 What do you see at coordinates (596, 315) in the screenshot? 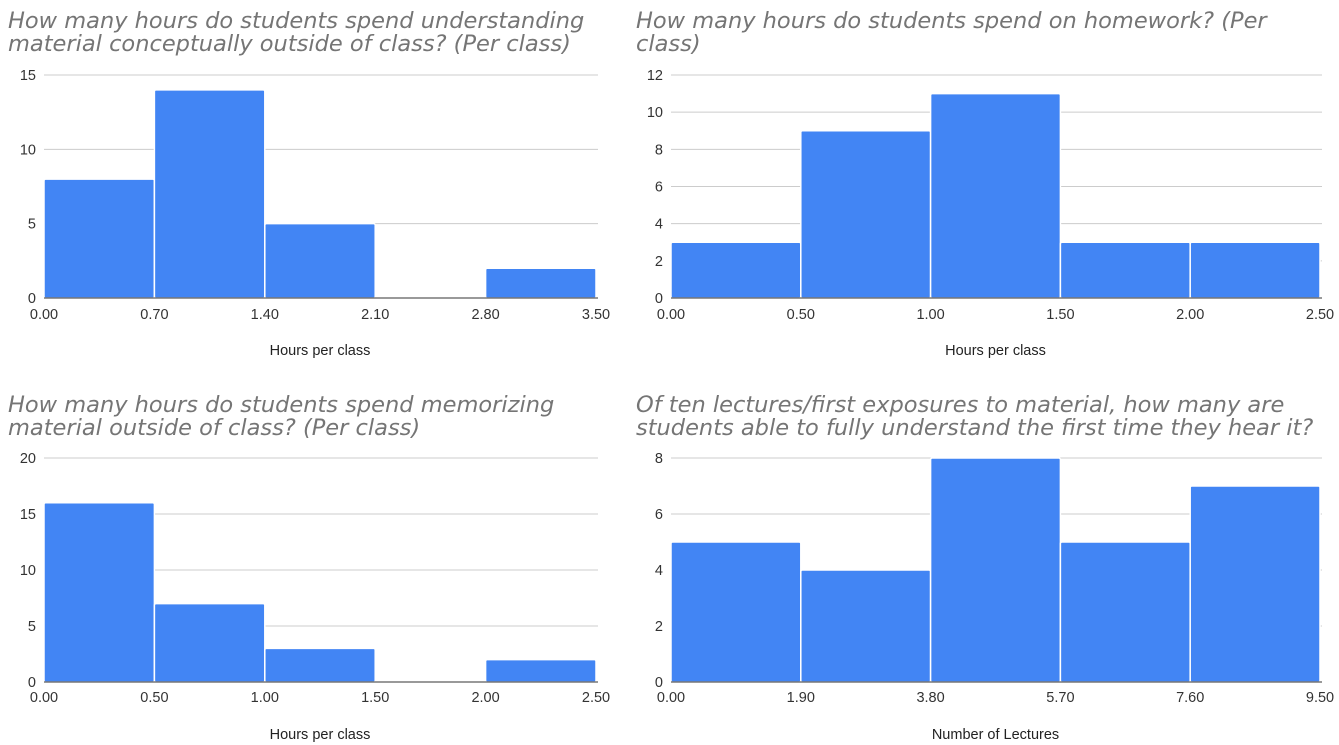
I see `x-tick-label: 3.50` at bounding box center [596, 315].